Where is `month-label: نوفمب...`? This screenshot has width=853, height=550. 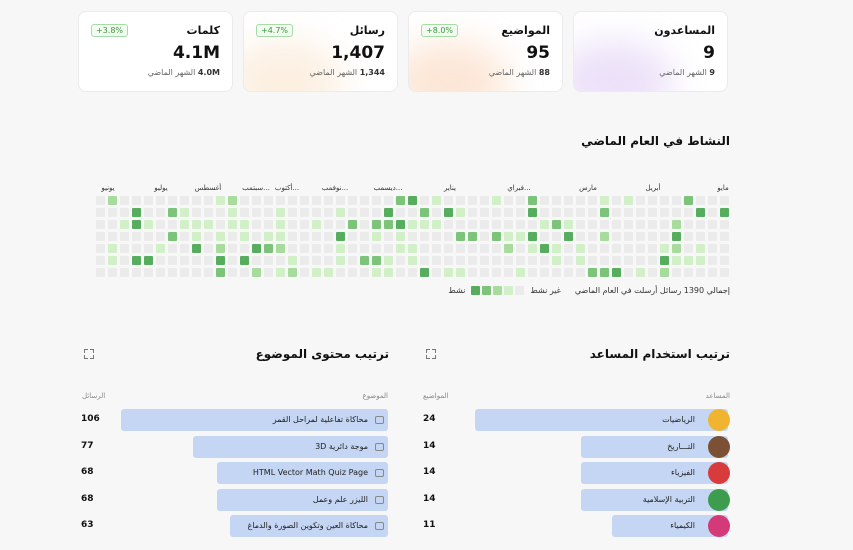 month-label: نوفمب... is located at coordinates (335, 188).